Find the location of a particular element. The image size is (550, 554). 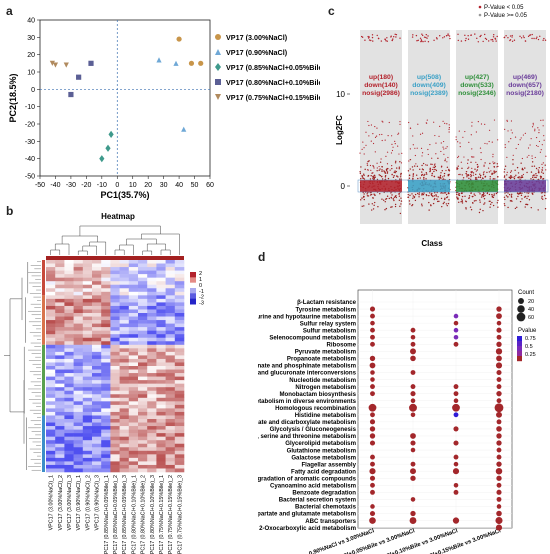

pca-x-axis-label: PC1(35.7%) is located at coordinates (124, 195).